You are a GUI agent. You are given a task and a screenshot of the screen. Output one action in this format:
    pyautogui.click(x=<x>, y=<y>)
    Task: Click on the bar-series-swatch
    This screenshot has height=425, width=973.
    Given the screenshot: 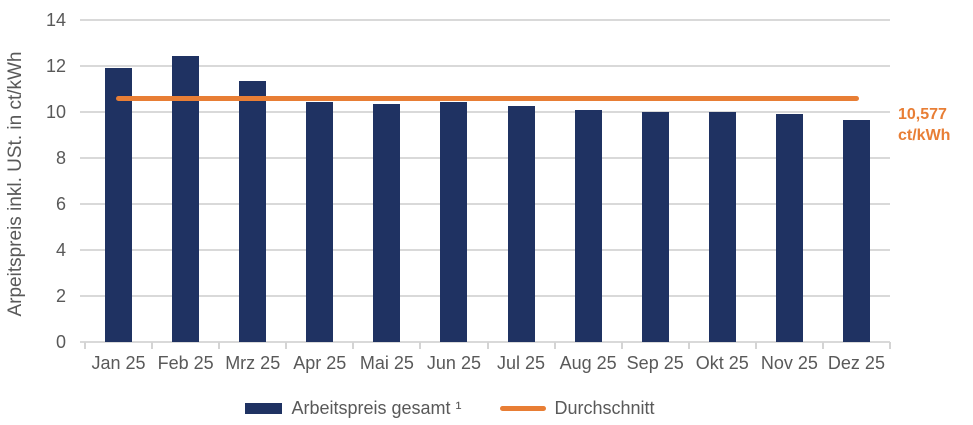 What is the action you would take?
    pyautogui.click(x=264, y=408)
    